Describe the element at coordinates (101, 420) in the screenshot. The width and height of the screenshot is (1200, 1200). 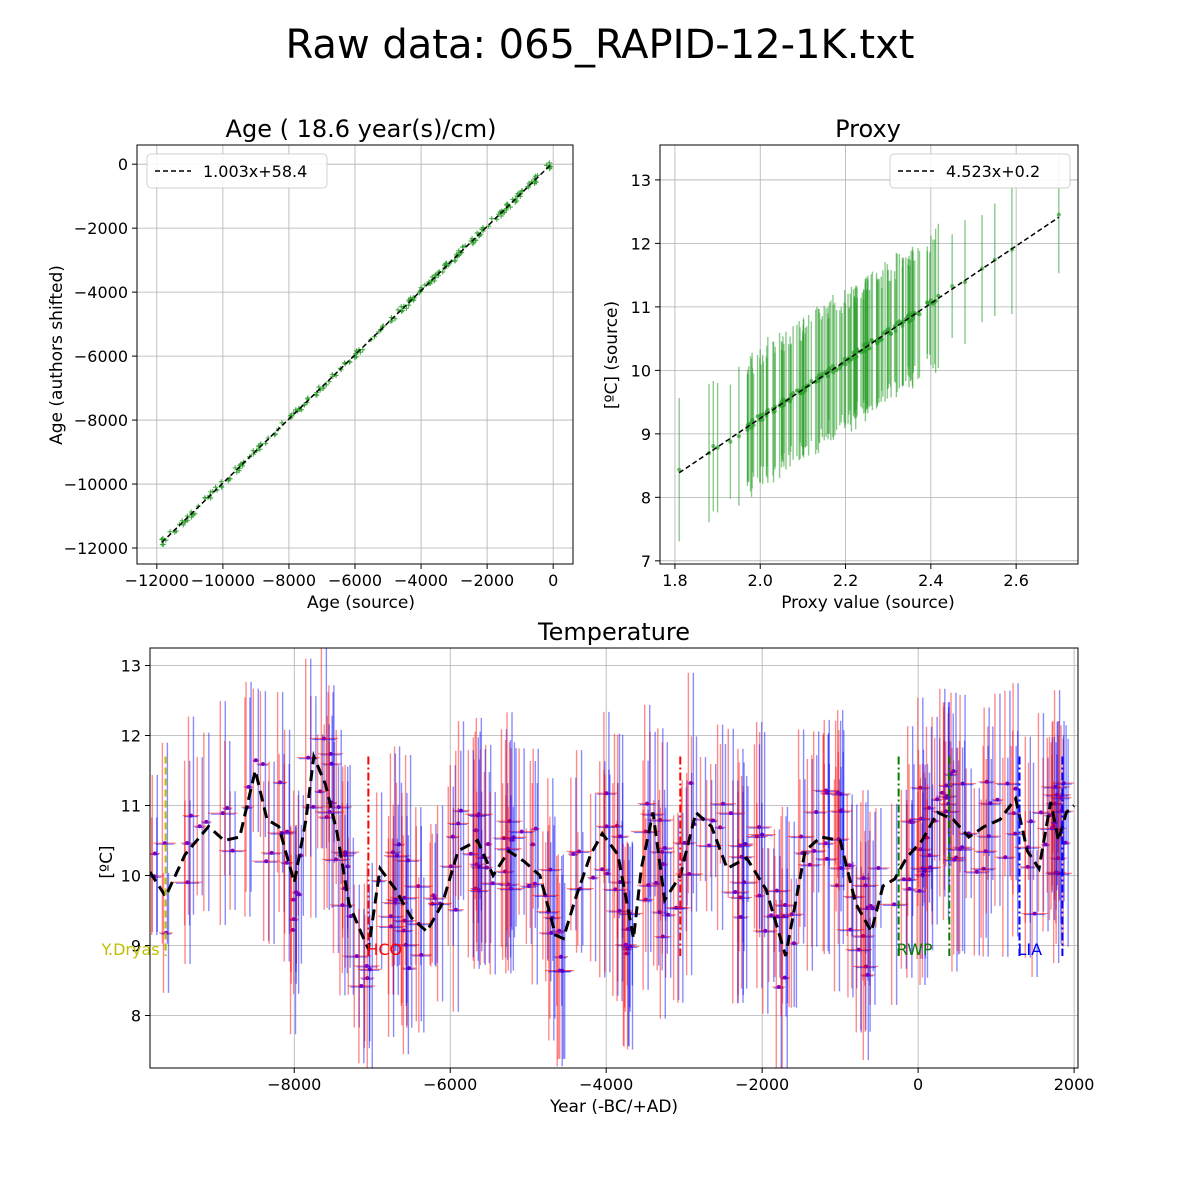
I see `age-ytick-label: −8000` at that location.